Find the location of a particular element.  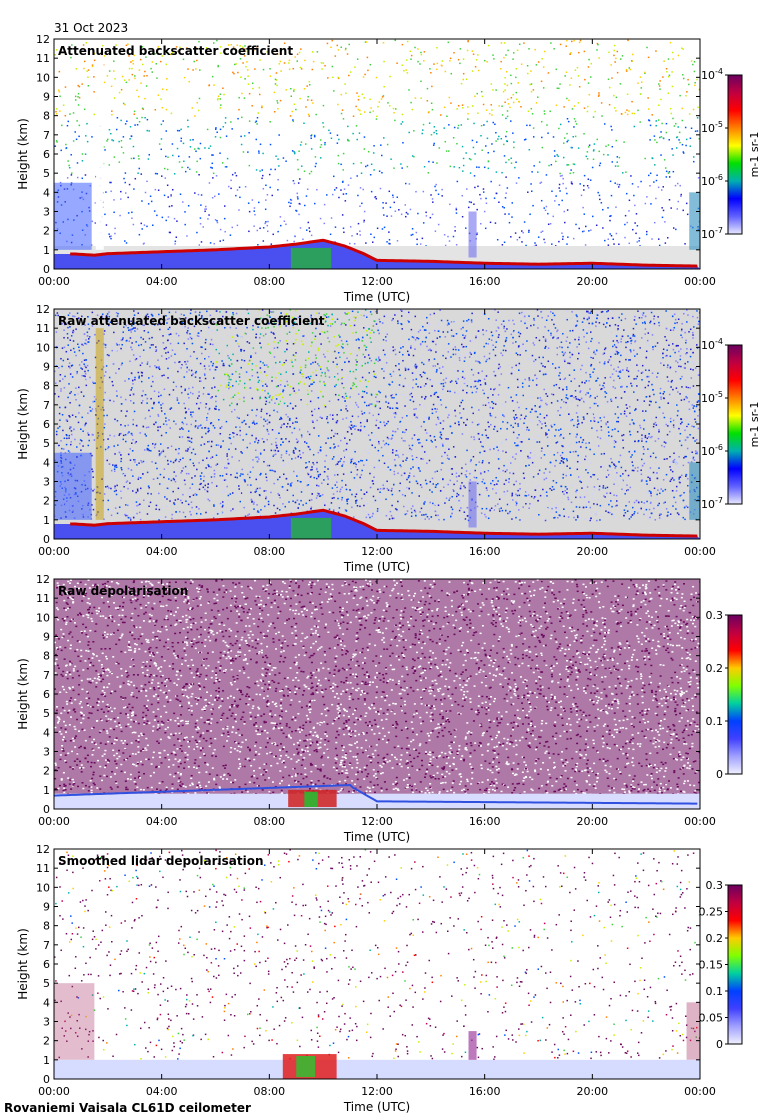

colorbar-tick-label: 10⁻⁷ is located at coordinates (712, 233).